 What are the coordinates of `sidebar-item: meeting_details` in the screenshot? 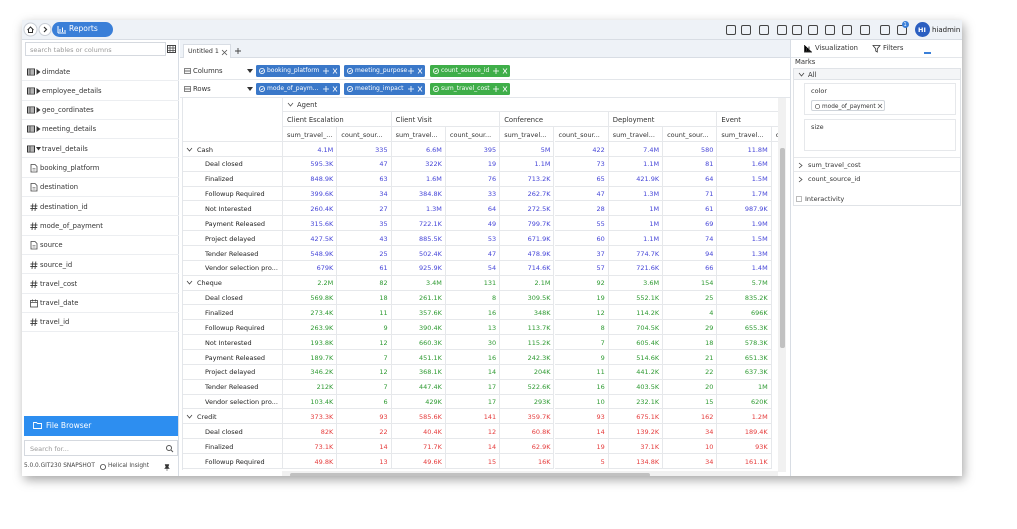 It's located at (100, 130).